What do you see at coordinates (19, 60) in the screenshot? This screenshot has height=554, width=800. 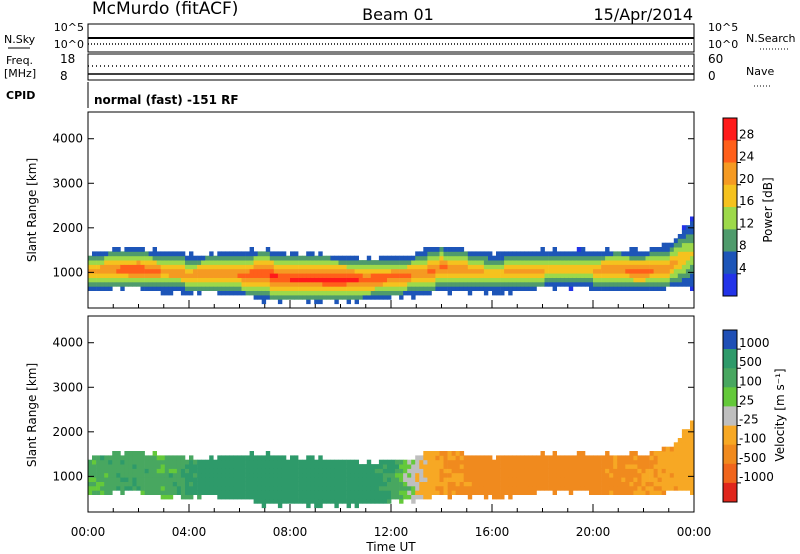 I see `freq-label: Freq.` at bounding box center [19, 60].